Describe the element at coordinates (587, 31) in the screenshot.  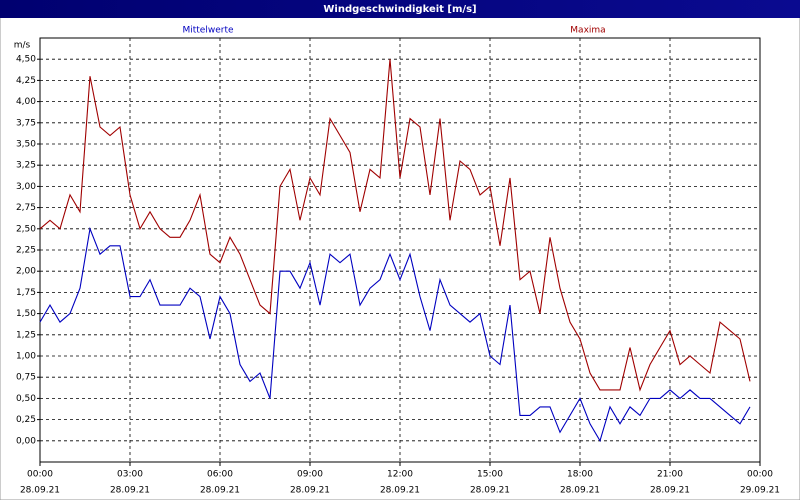
I see `legend-label: Maxima` at that location.